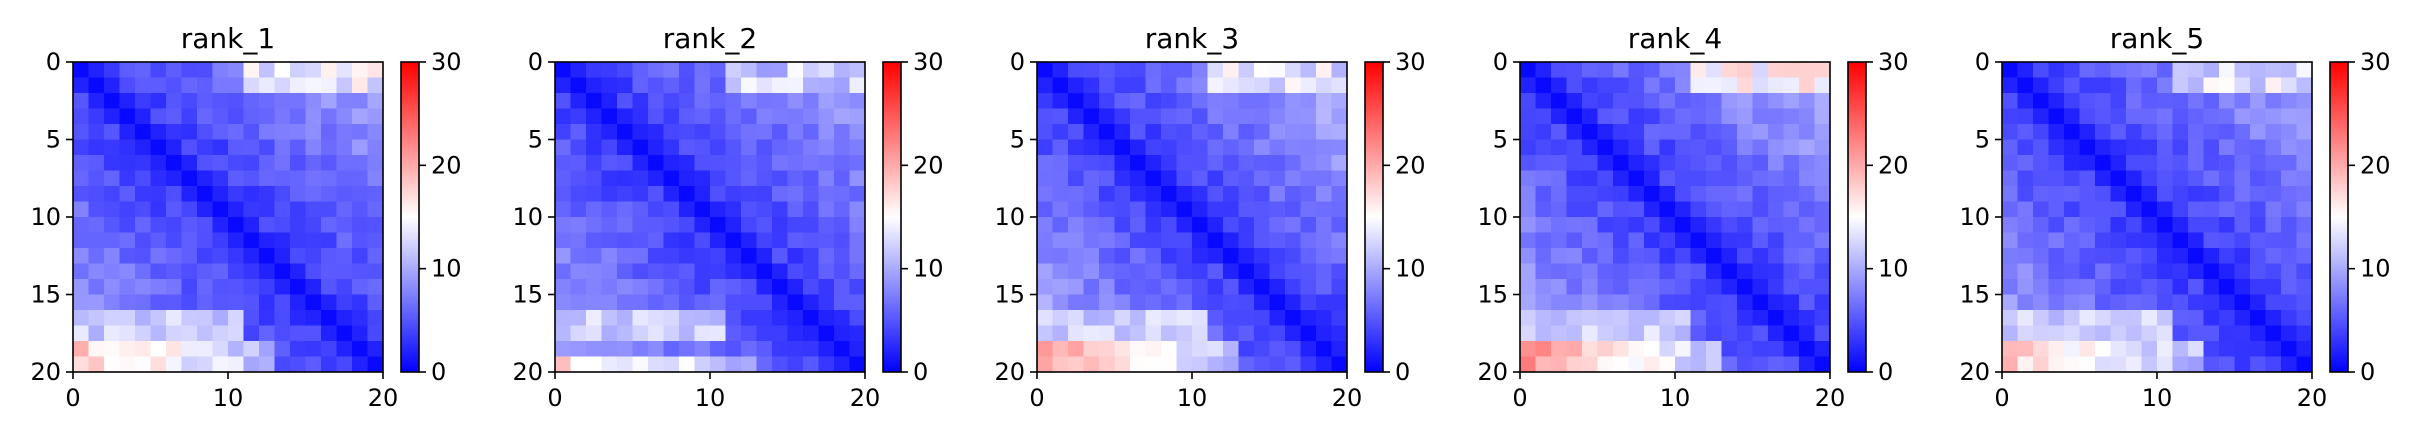  Describe the element at coordinates (928, 269) in the screenshot. I see `colorbar-tick-label: 10` at that location.